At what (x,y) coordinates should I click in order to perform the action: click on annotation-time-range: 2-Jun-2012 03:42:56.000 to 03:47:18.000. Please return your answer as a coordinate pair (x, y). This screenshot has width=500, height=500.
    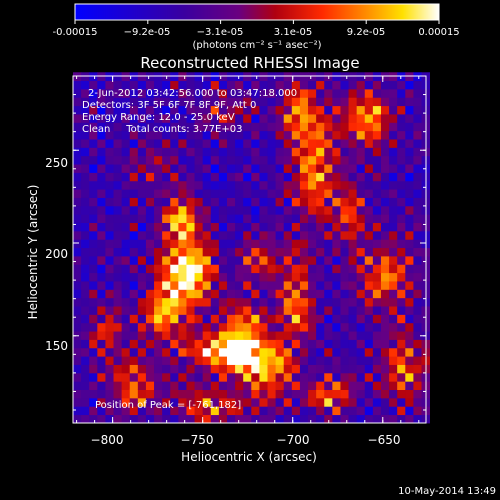
    Looking at the image, I should click on (192, 93).